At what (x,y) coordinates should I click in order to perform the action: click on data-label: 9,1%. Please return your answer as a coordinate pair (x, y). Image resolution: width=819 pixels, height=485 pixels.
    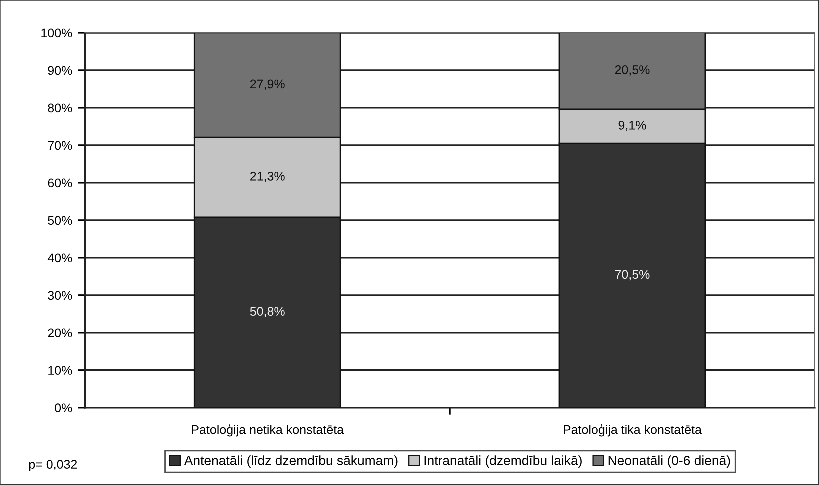
    Looking at the image, I should click on (632, 126).